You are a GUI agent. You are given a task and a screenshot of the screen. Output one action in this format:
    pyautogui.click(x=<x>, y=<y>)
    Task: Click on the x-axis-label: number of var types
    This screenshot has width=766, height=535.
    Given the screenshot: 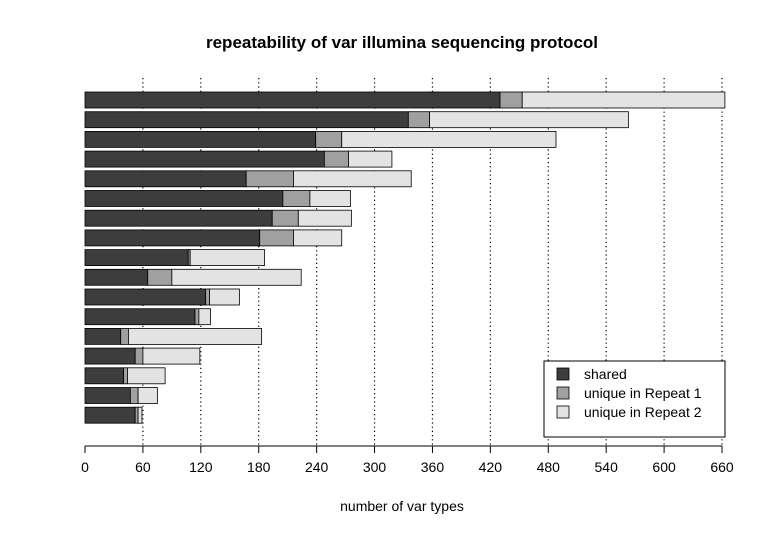 What is the action you would take?
    pyautogui.click(x=402, y=506)
    